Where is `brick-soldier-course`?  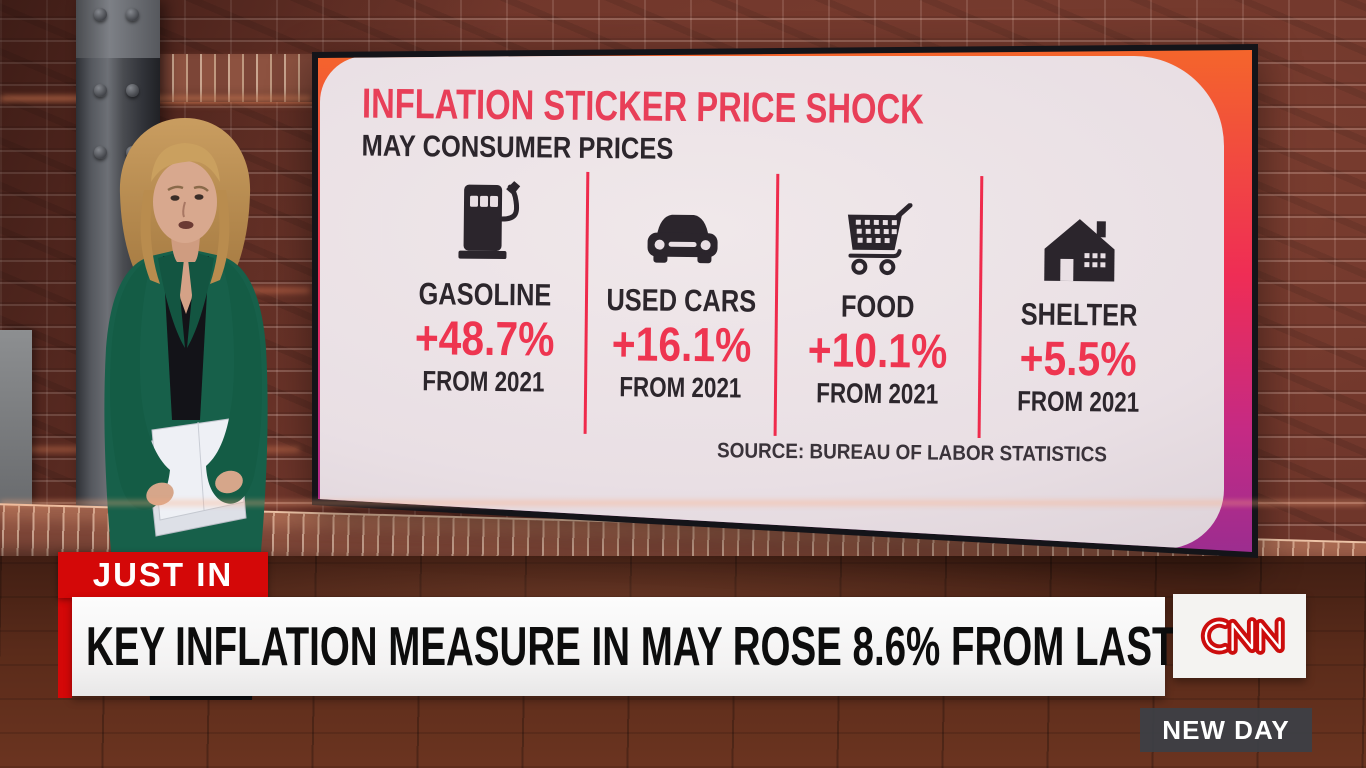
brick-soldier-course is located at coordinates (249, 78).